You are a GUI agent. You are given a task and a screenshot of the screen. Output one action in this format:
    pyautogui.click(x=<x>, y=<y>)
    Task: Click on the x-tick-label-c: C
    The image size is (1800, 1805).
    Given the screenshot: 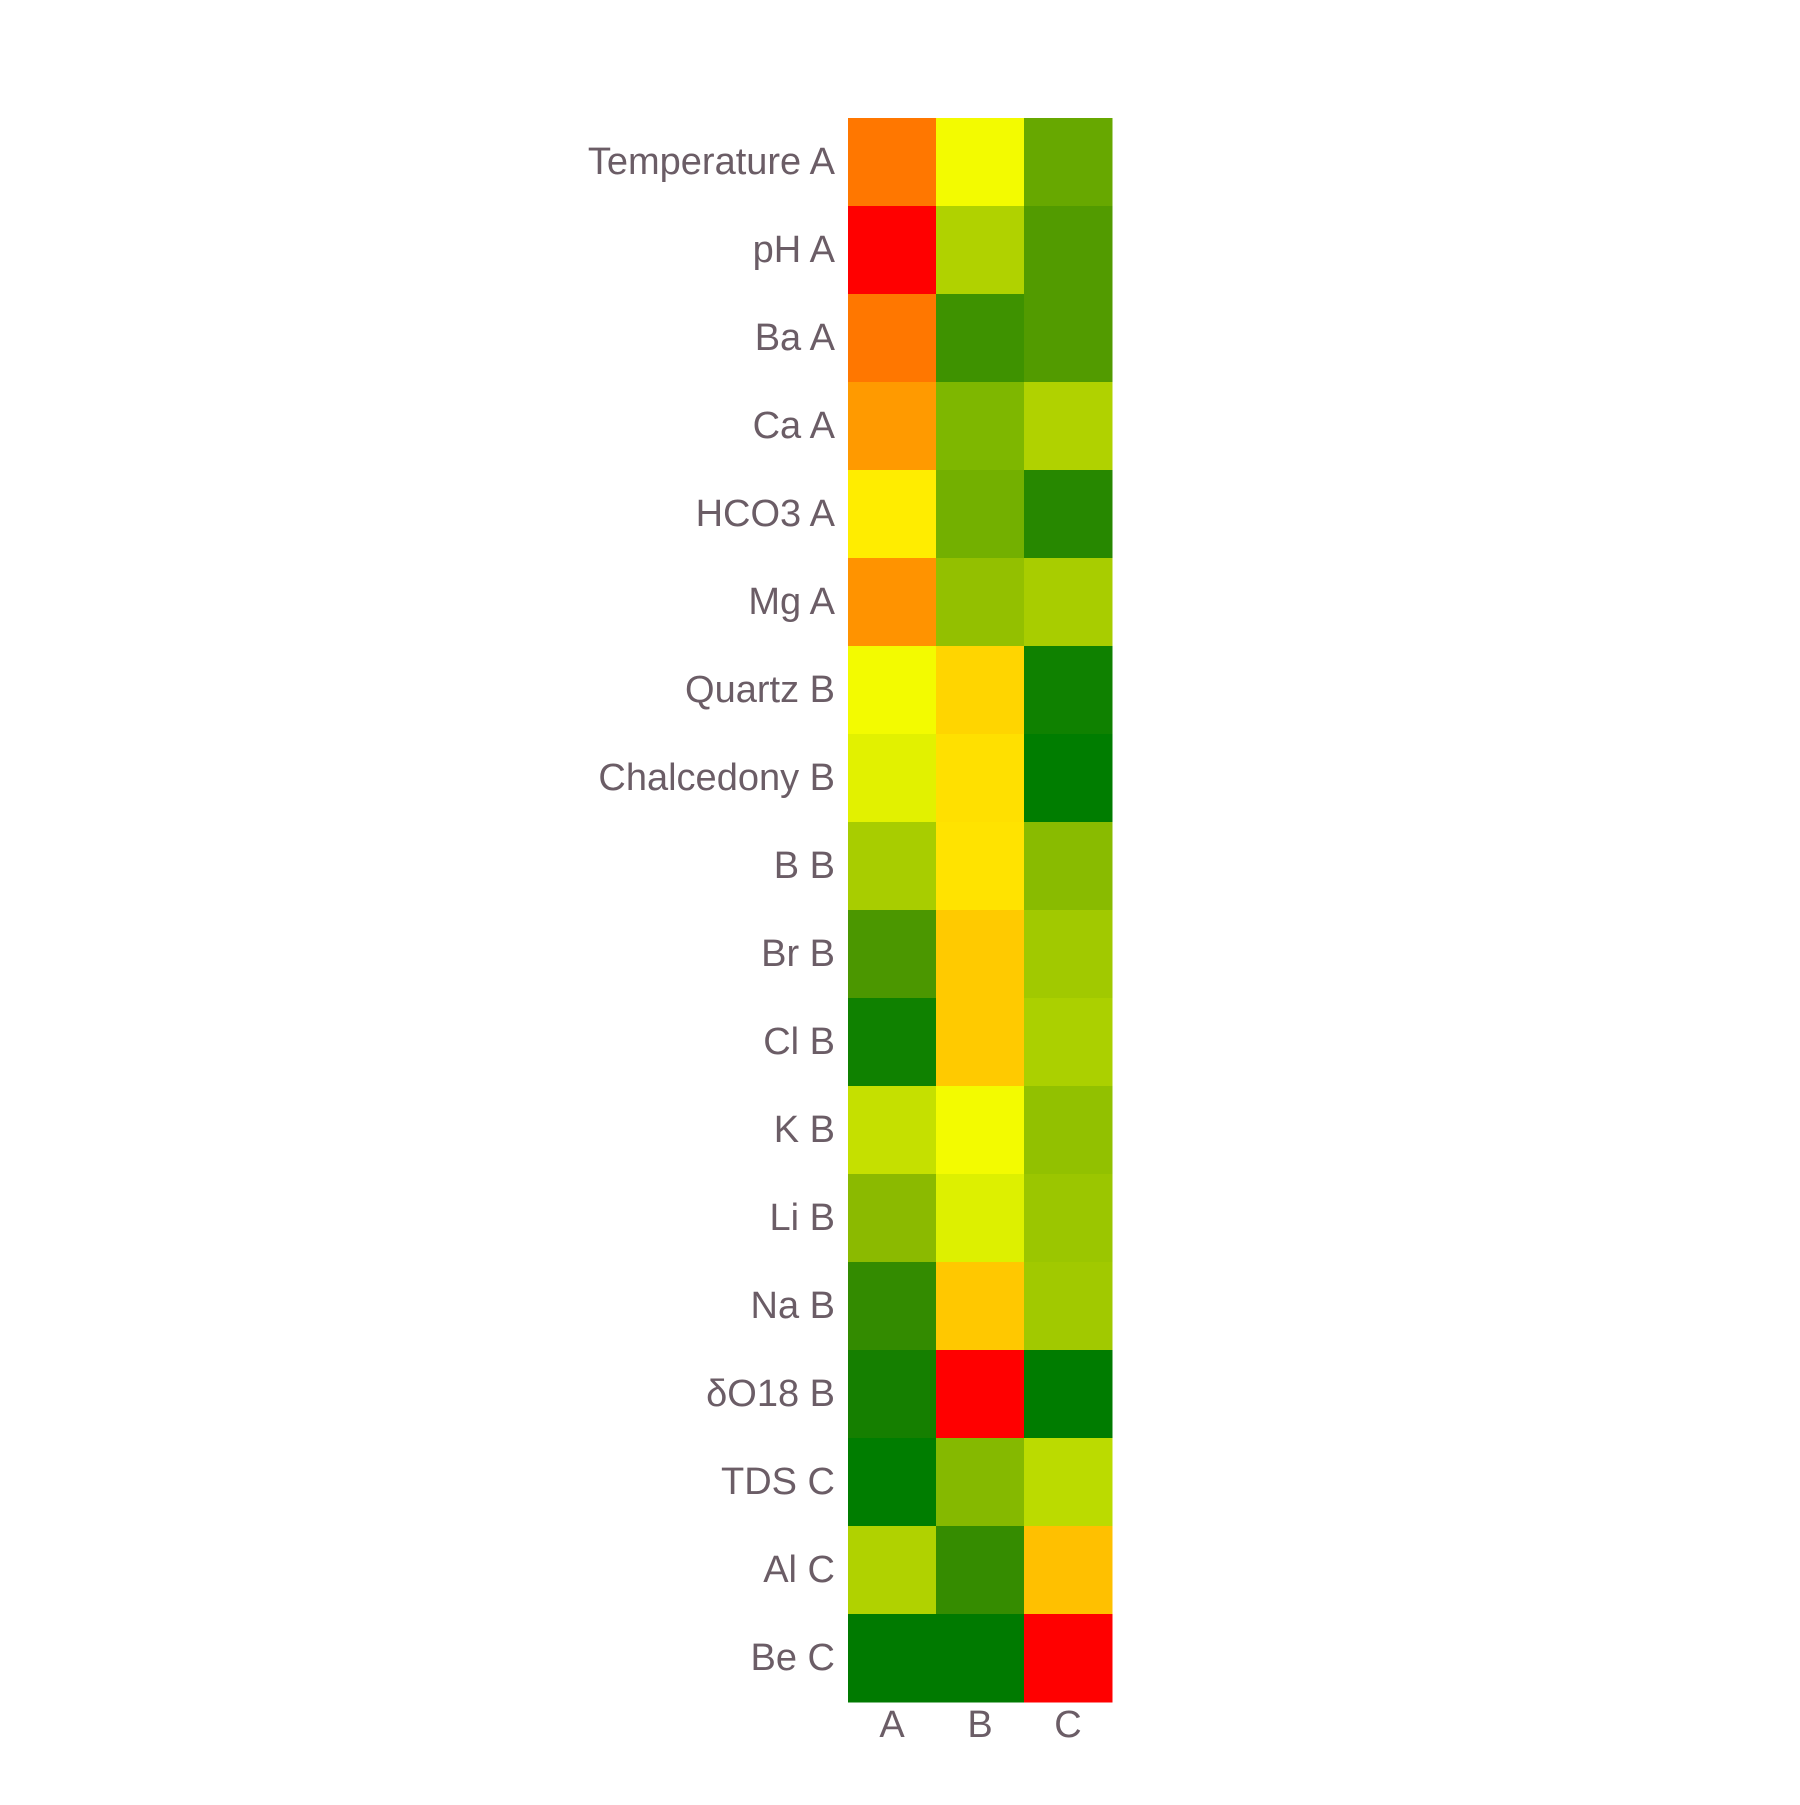 What is the action you would take?
    pyautogui.click(x=1067, y=1725)
    